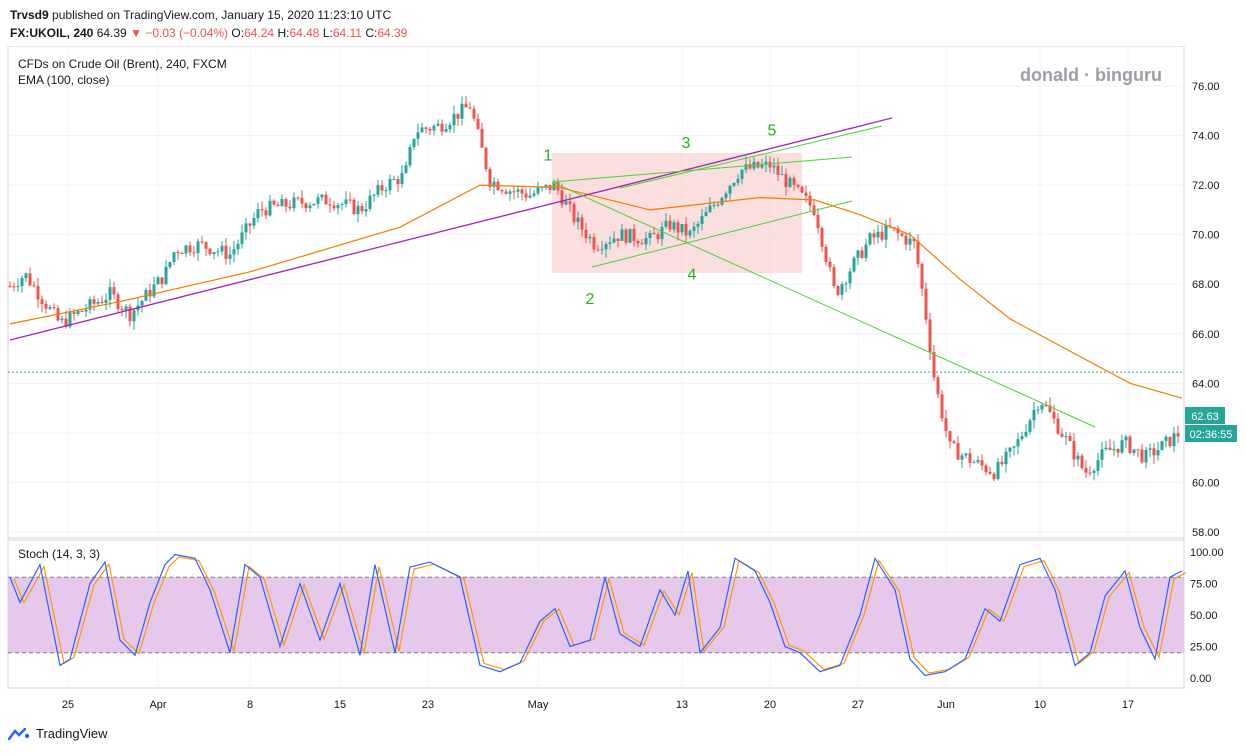 The height and width of the screenshot is (756, 1246). What do you see at coordinates (1206, 533) in the screenshot?
I see `price-tick-label: 58.00` at bounding box center [1206, 533].